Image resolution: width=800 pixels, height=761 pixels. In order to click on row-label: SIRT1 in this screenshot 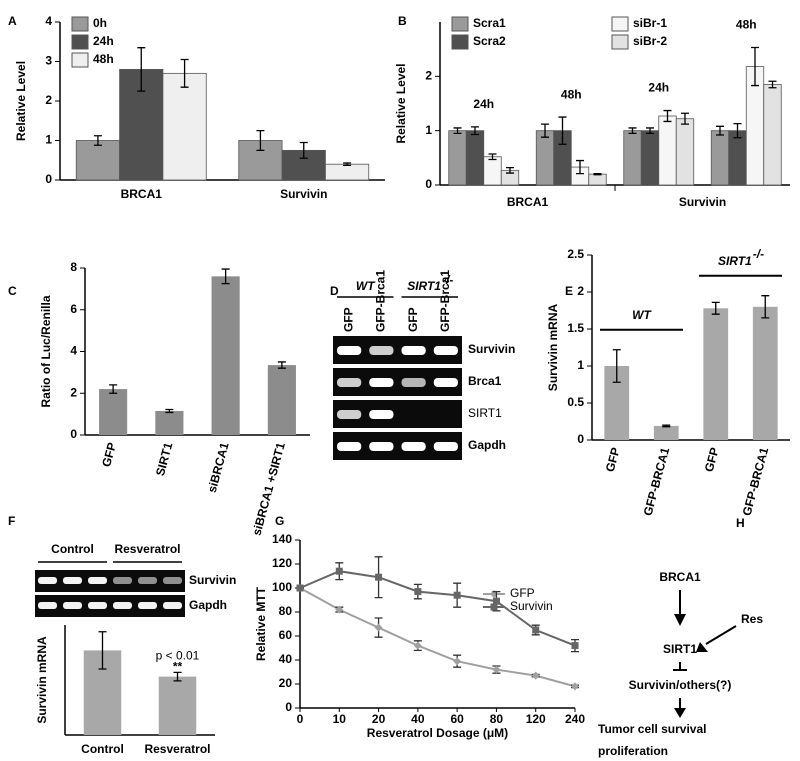, I will do `click(485, 413)`.